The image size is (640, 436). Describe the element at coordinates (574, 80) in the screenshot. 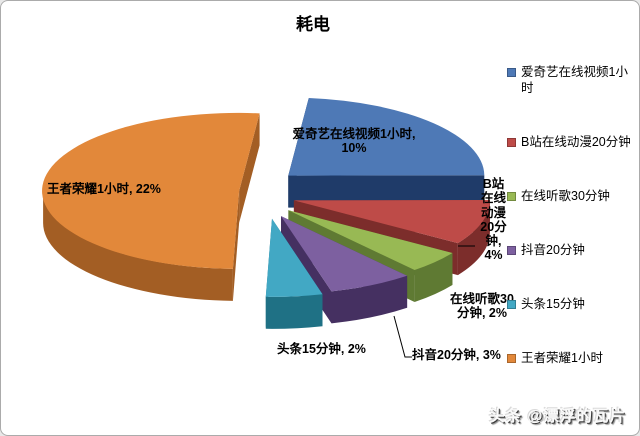

I see `legend-label: 爱奇艺在线视频1小时` at that location.